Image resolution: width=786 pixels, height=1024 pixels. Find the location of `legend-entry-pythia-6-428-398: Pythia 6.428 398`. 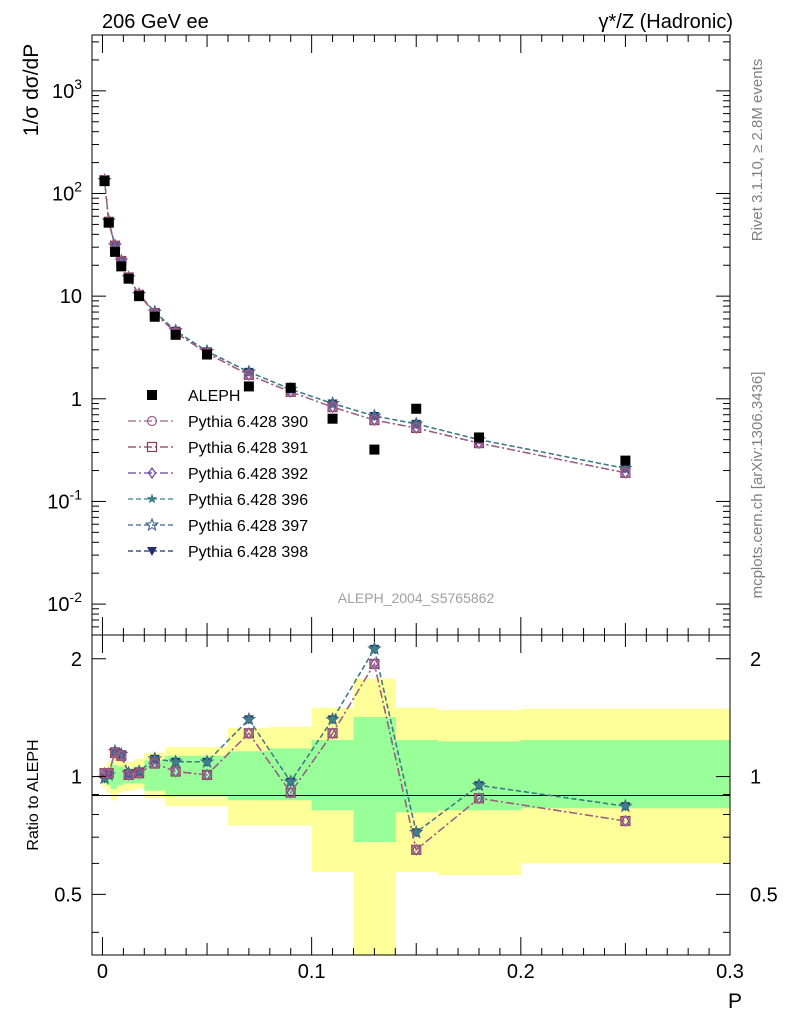

legend-entry-pythia-6-428-398: Pythia 6.428 398 is located at coordinates (218, 552).